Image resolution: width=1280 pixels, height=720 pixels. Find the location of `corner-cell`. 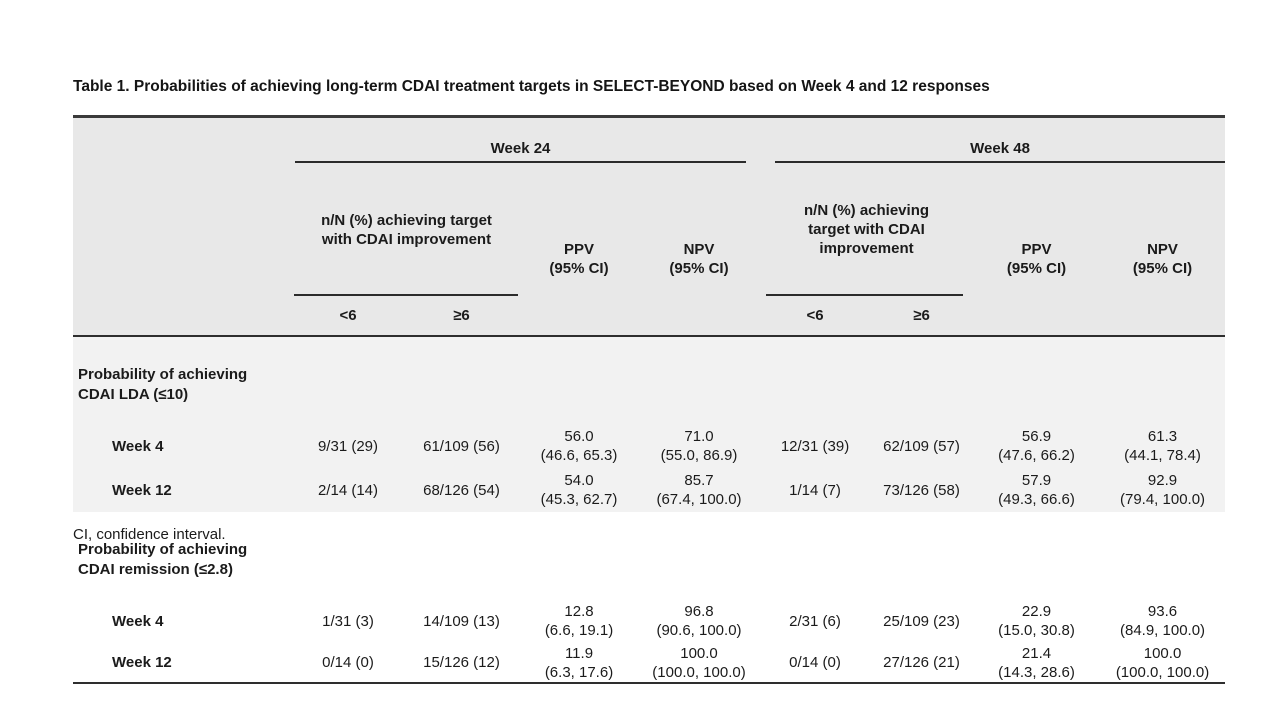

corner-cell is located at coordinates (183, 226).